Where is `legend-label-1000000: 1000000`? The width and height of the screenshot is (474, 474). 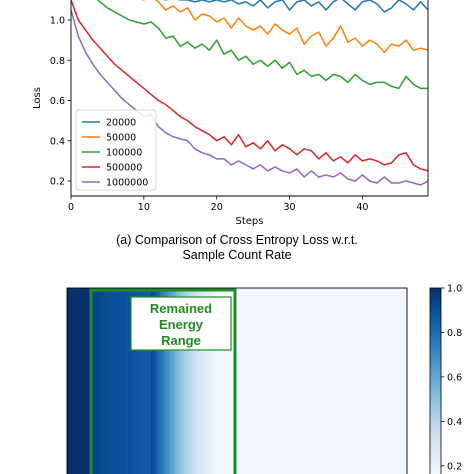
legend-label-1000000: 1000000 is located at coordinates (127, 183).